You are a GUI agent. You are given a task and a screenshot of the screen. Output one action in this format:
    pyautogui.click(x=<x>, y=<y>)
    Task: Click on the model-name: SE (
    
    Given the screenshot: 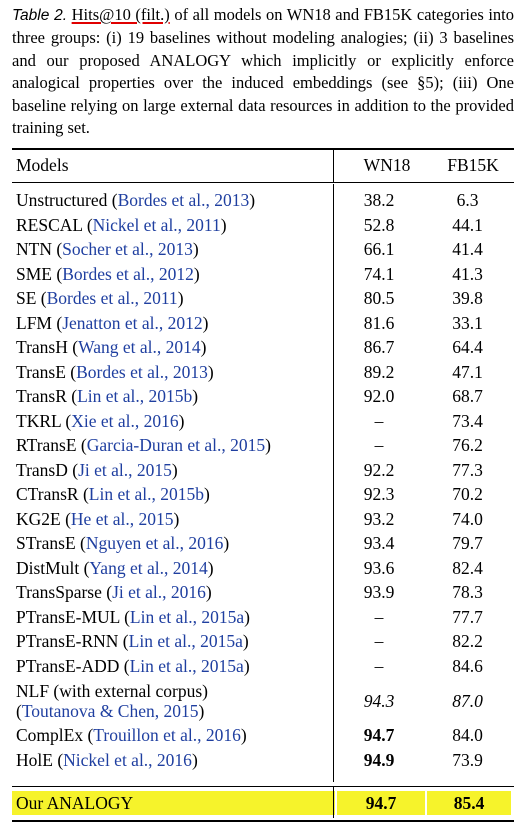 What is the action you would take?
    pyautogui.click(x=31, y=298)
    